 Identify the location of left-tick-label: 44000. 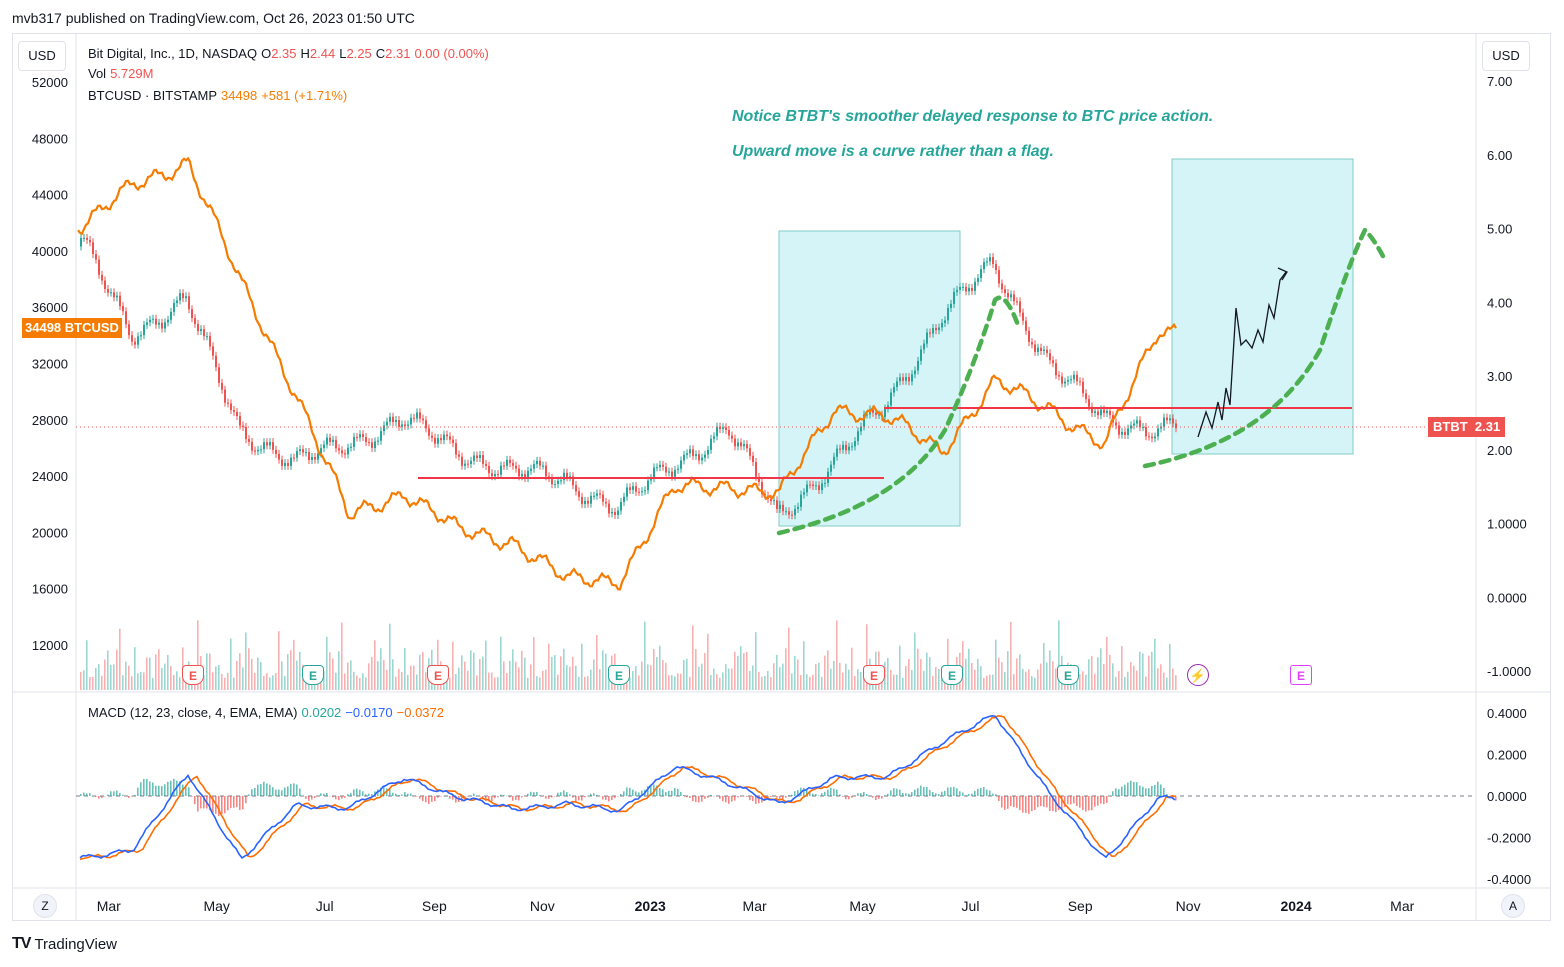
(50, 195).